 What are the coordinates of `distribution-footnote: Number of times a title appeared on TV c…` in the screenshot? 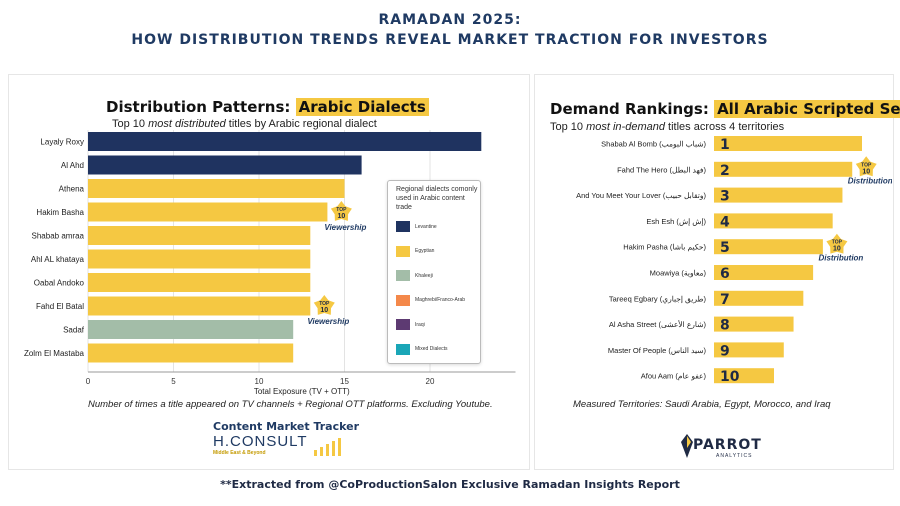 It's located at (290, 404).